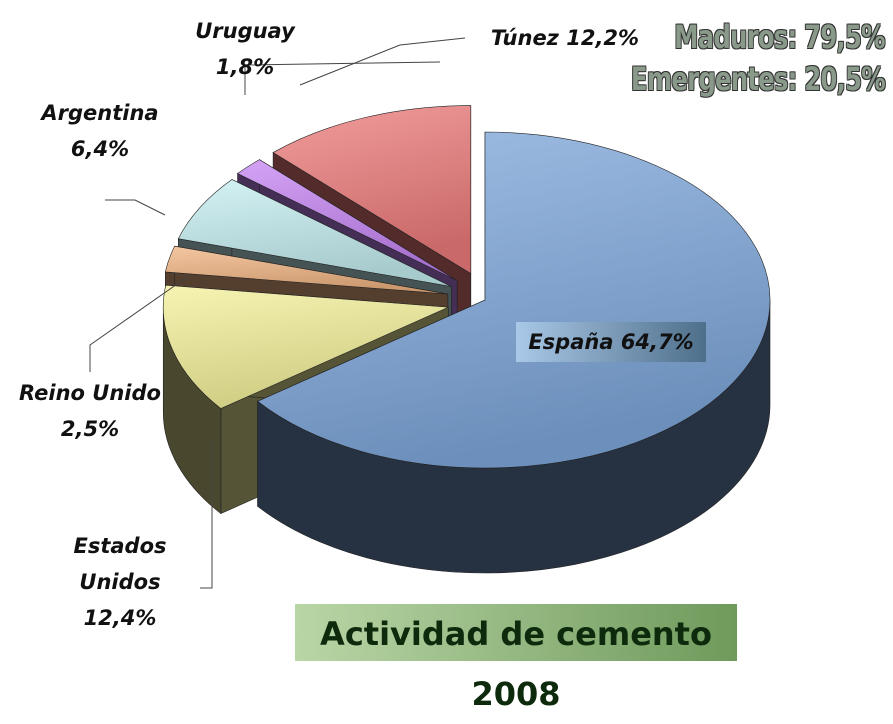 The height and width of the screenshot is (724, 893). Describe the element at coordinates (100, 113) in the screenshot. I see `category-name: Argentina` at that location.